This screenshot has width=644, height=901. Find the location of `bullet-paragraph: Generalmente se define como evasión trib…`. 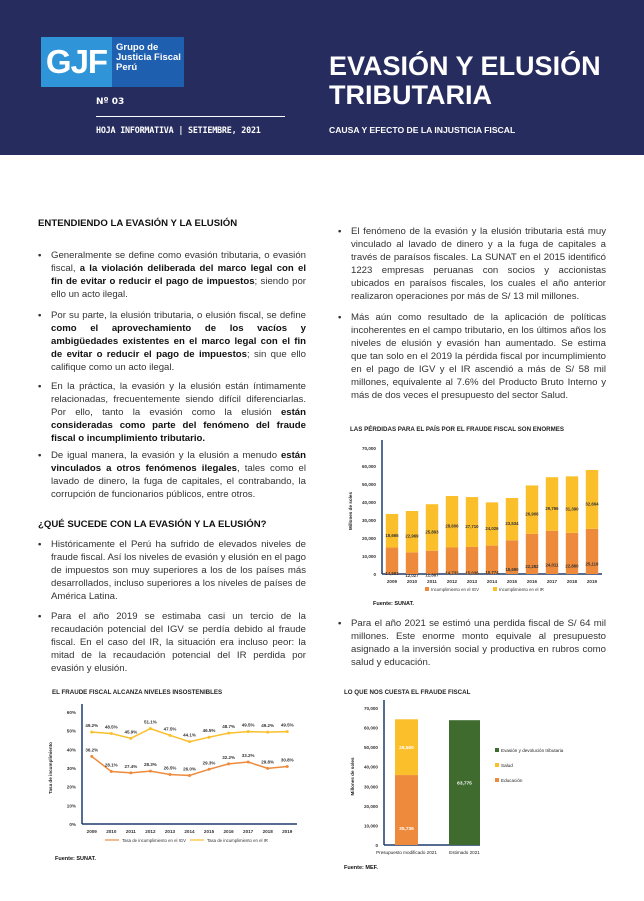

bullet-paragraph: Generalmente se define como evasión trib… is located at coordinates (172, 275).